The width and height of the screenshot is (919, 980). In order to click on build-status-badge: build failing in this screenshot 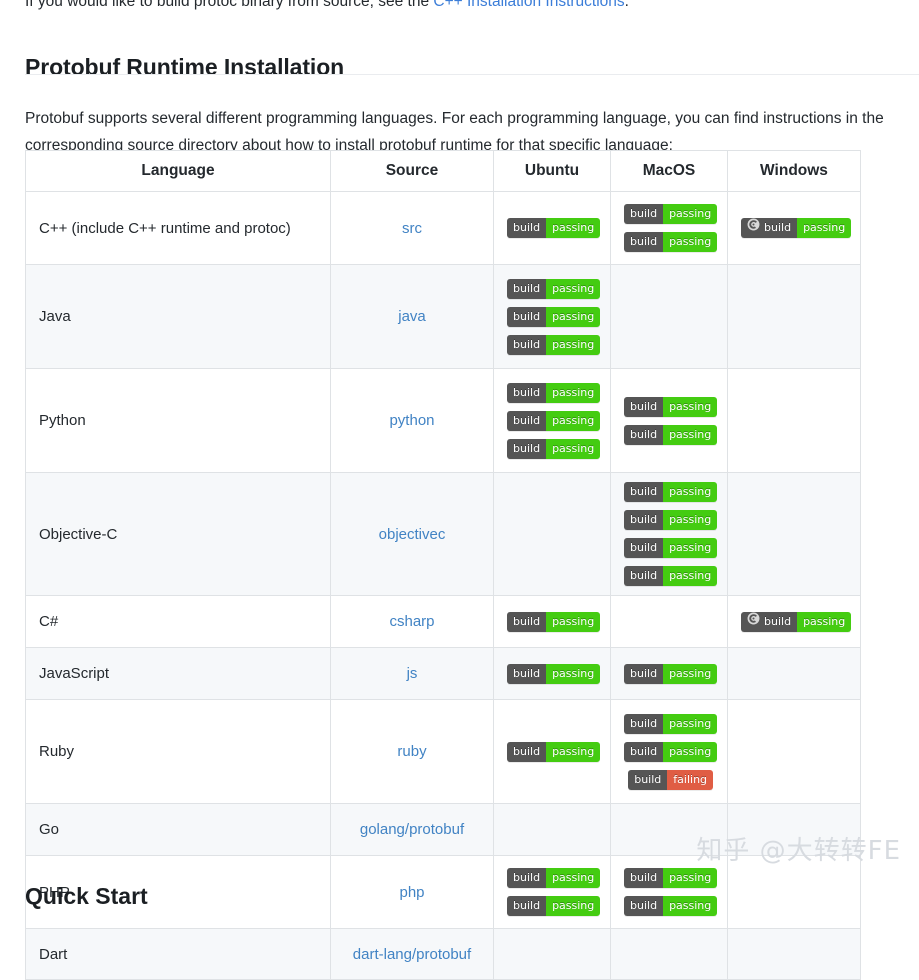, I will do `click(671, 779)`.